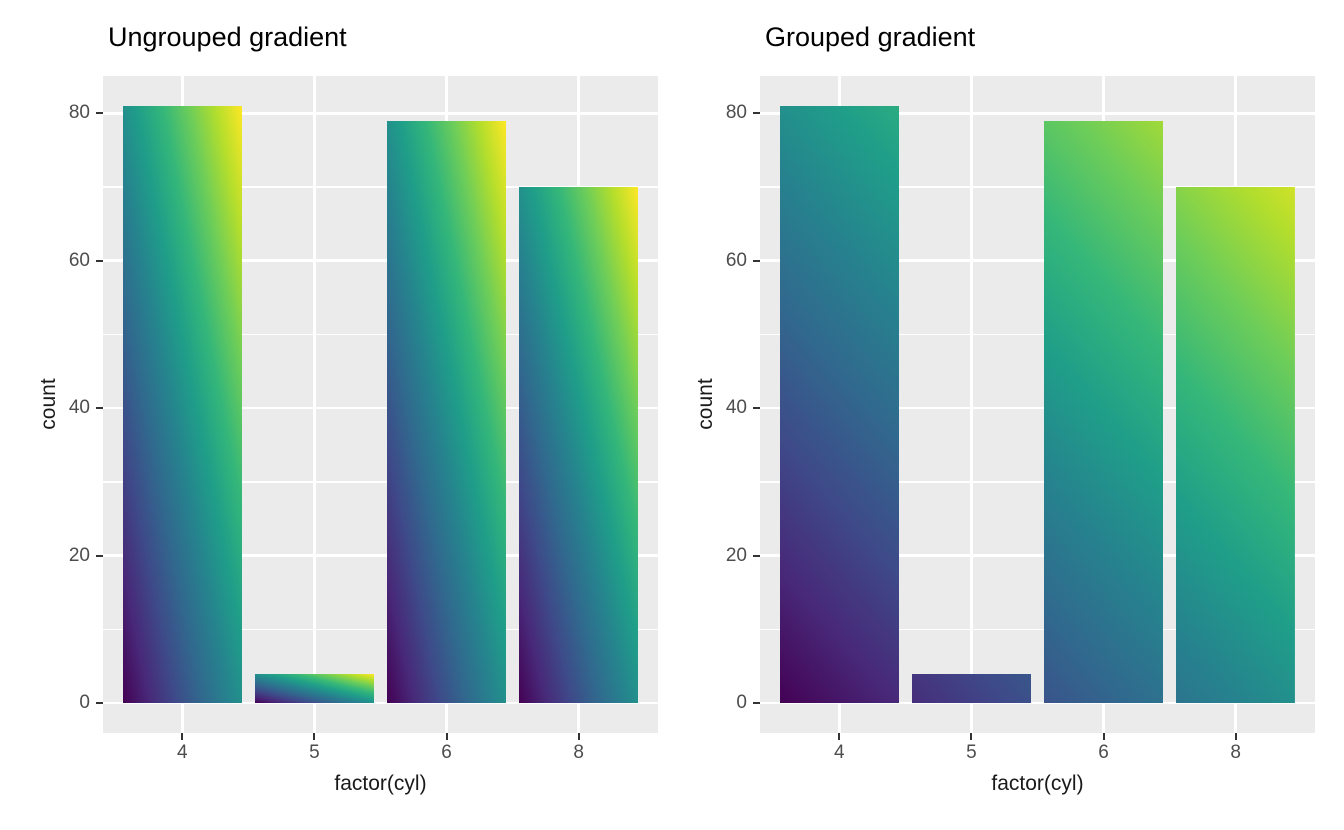 The width and height of the screenshot is (1344, 830). What do you see at coordinates (227, 37) in the screenshot?
I see `chart-title: Ungrouped gradient` at bounding box center [227, 37].